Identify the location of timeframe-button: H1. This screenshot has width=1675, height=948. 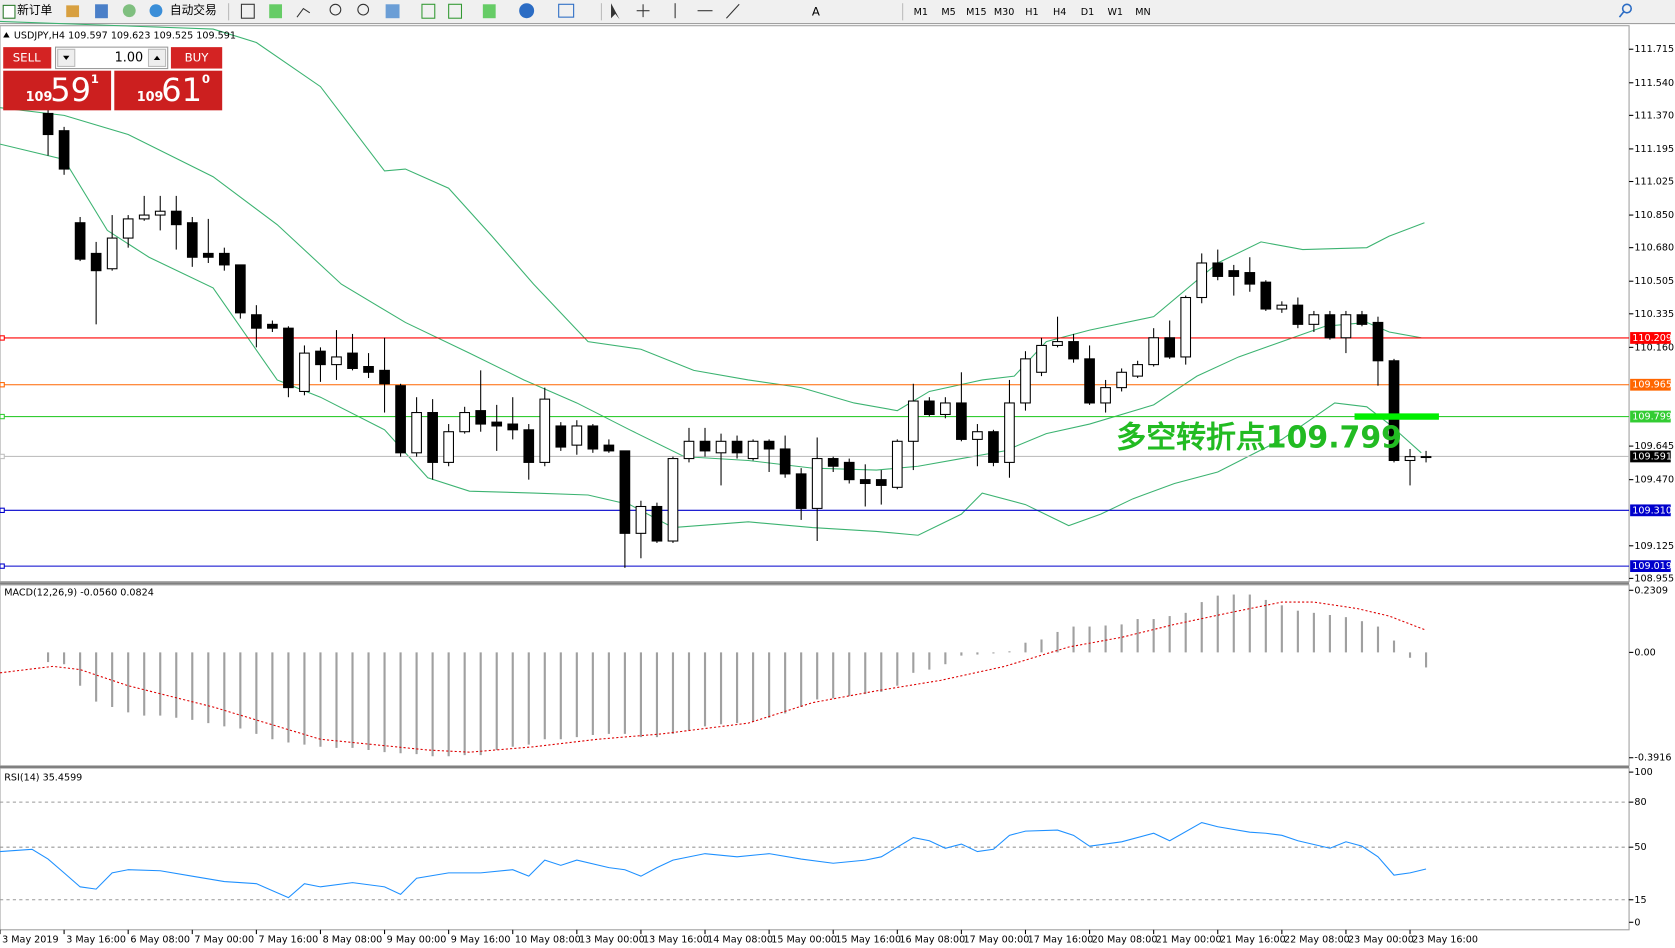
(1031, 12).